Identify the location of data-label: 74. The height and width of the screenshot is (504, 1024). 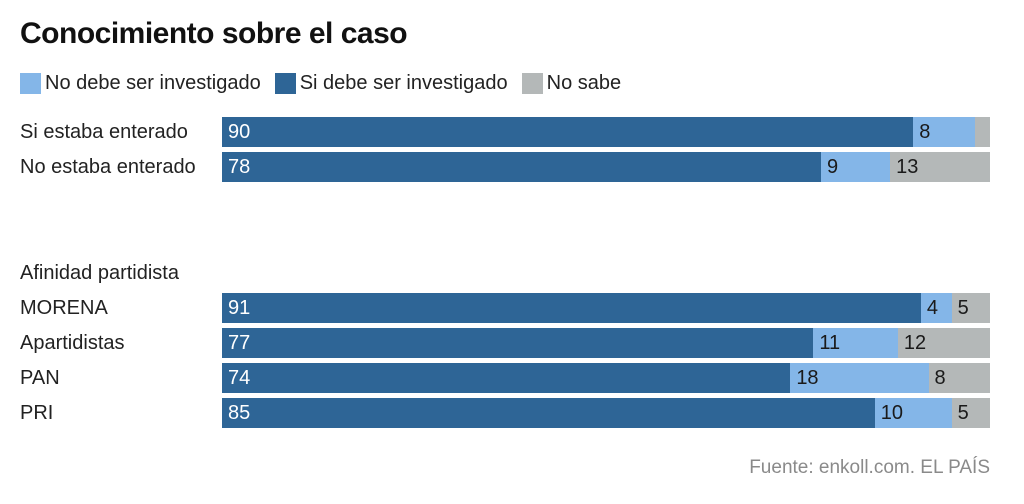
(239, 378).